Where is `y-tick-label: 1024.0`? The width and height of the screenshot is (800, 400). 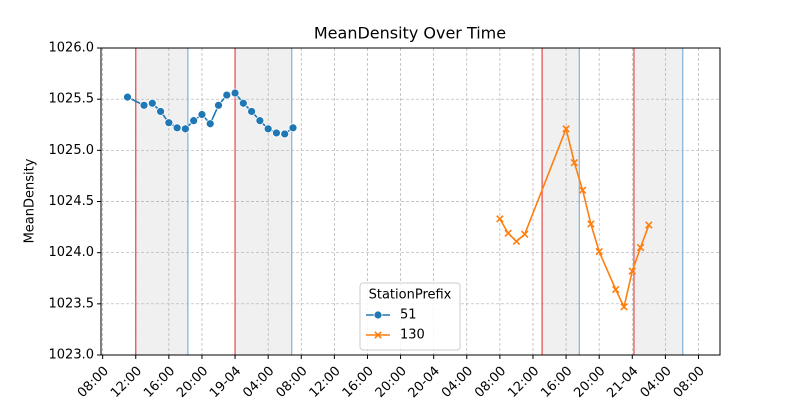 y-tick-label: 1024.0 is located at coordinates (72, 252).